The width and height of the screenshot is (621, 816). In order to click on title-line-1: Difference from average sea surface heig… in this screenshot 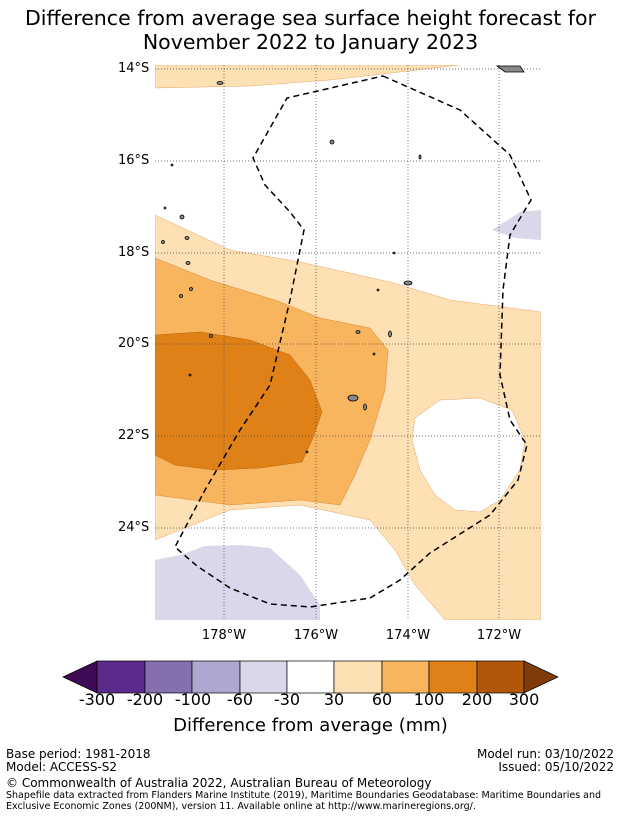, I will do `click(310, 18)`.